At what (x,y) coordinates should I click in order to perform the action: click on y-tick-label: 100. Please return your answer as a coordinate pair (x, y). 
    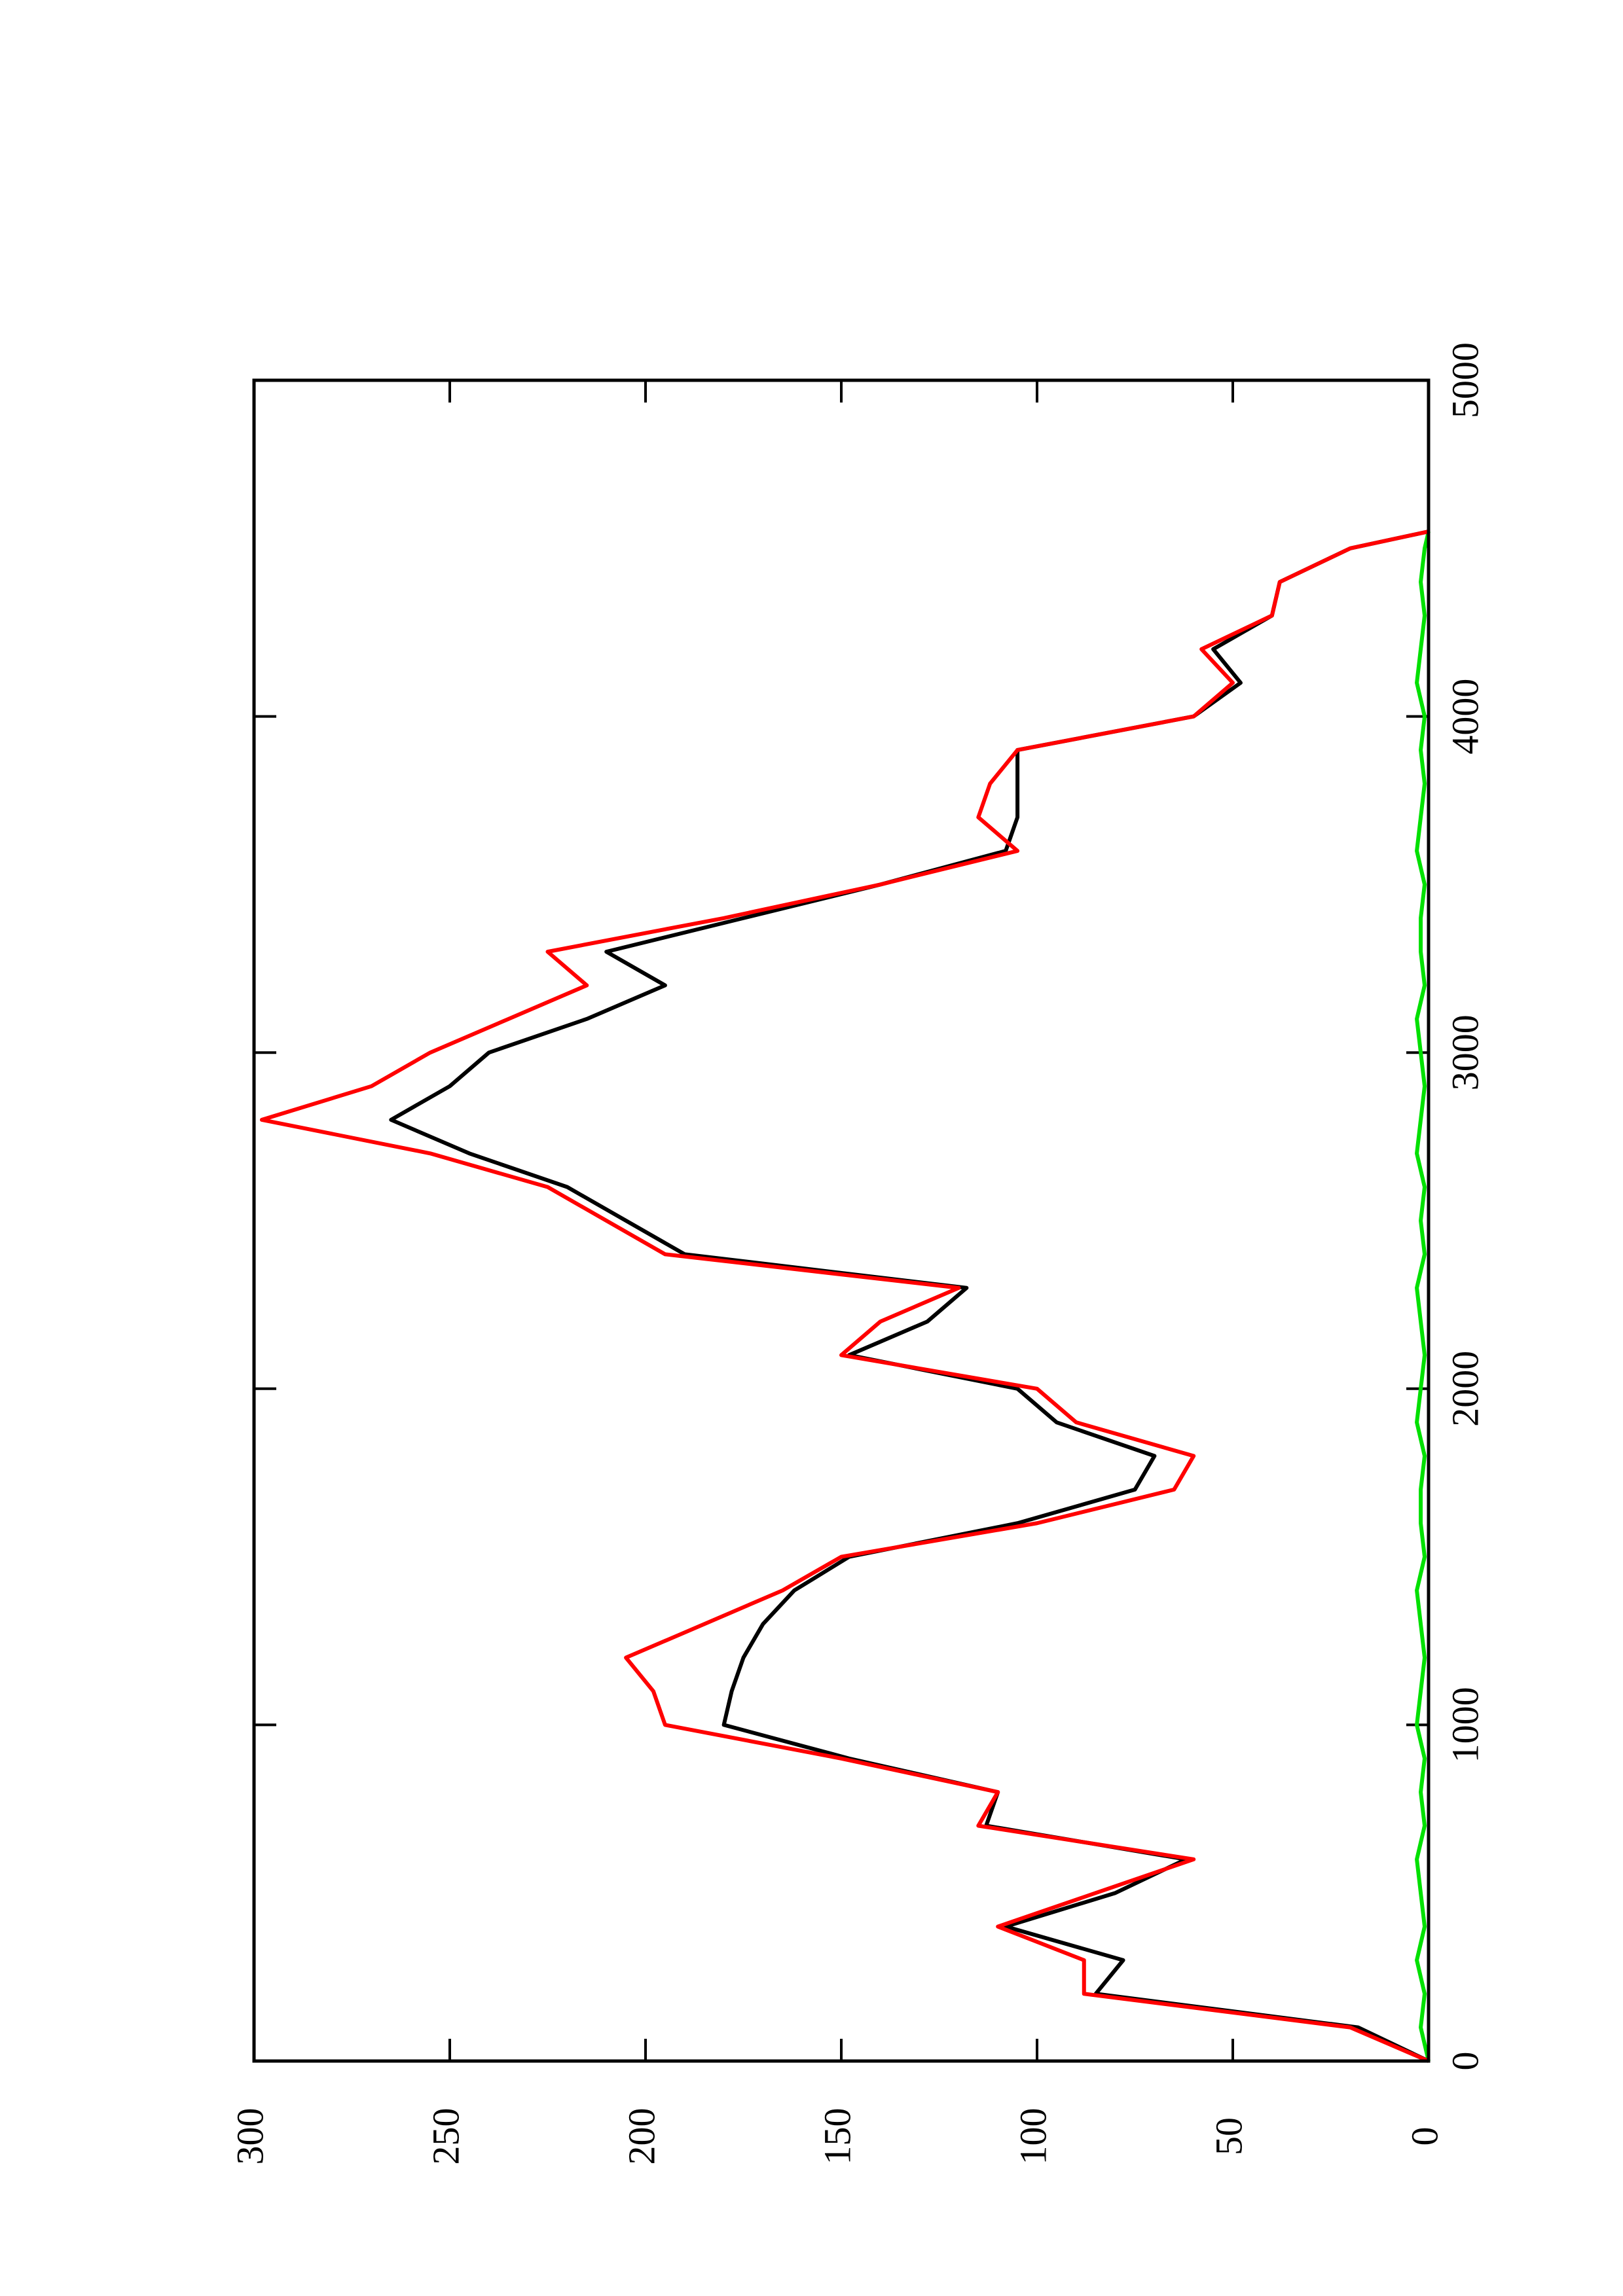
    Looking at the image, I should click on (1033, 2136).